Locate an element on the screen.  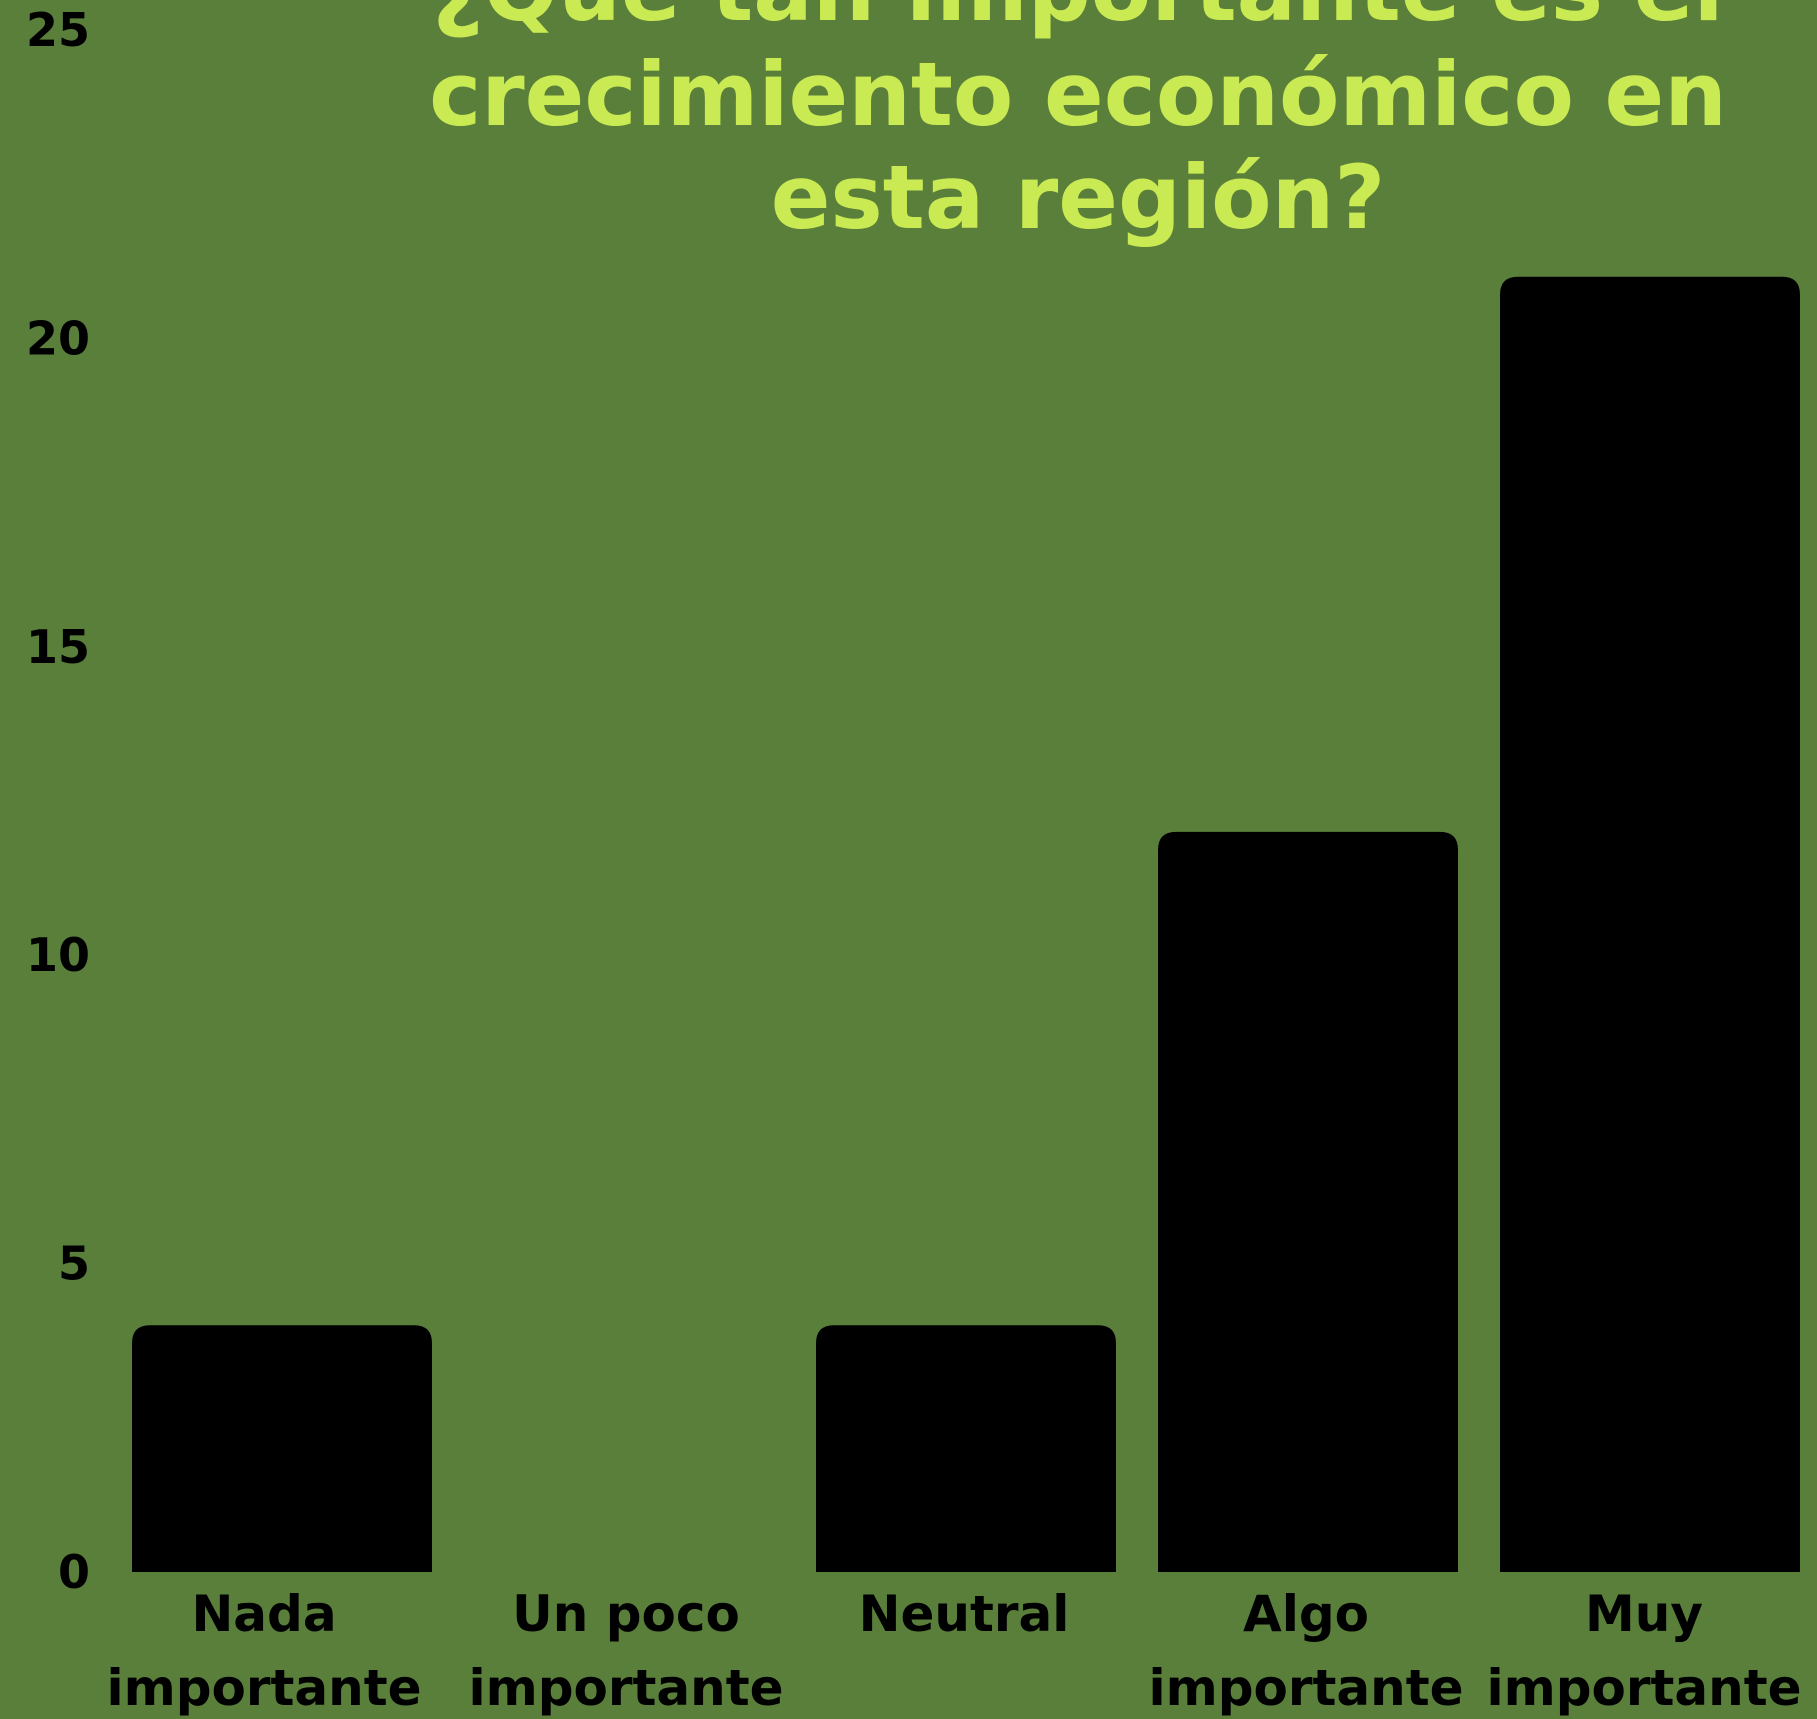
y-axis-ticks: 0 5 10 15 20 25 is located at coordinates (58, 801).